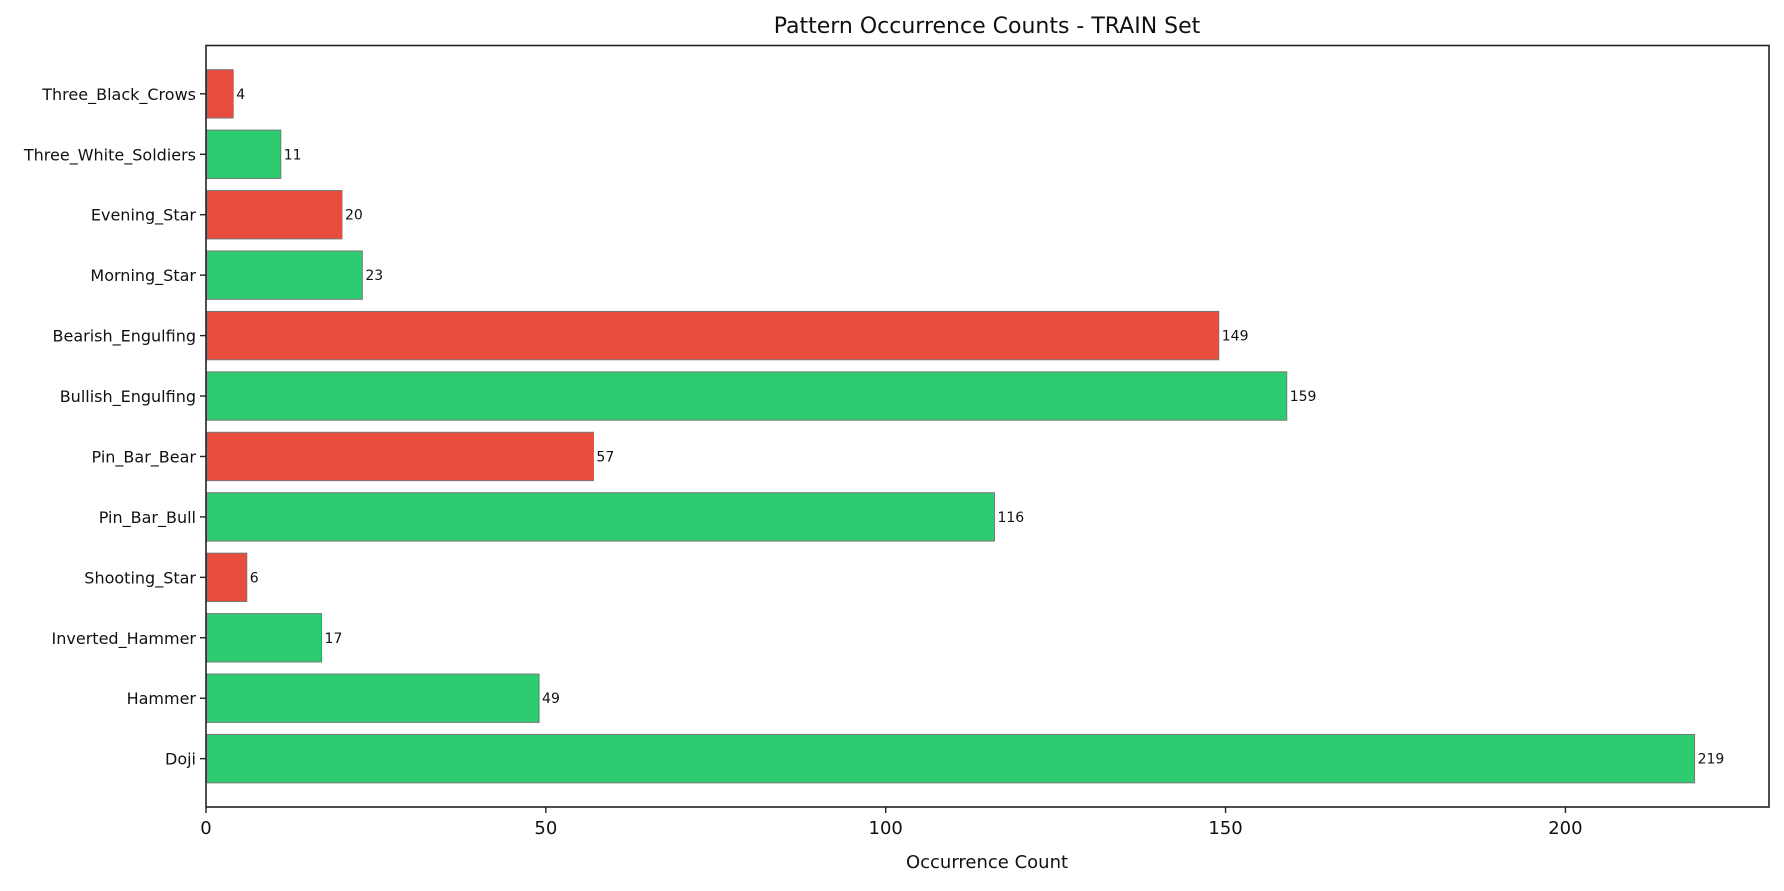  What do you see at coordinates (987, 26) in the screenshot?
I see `chart-title: Pattern Occurrence Counts - TRAIN Set` at bounding box center [987, 26].